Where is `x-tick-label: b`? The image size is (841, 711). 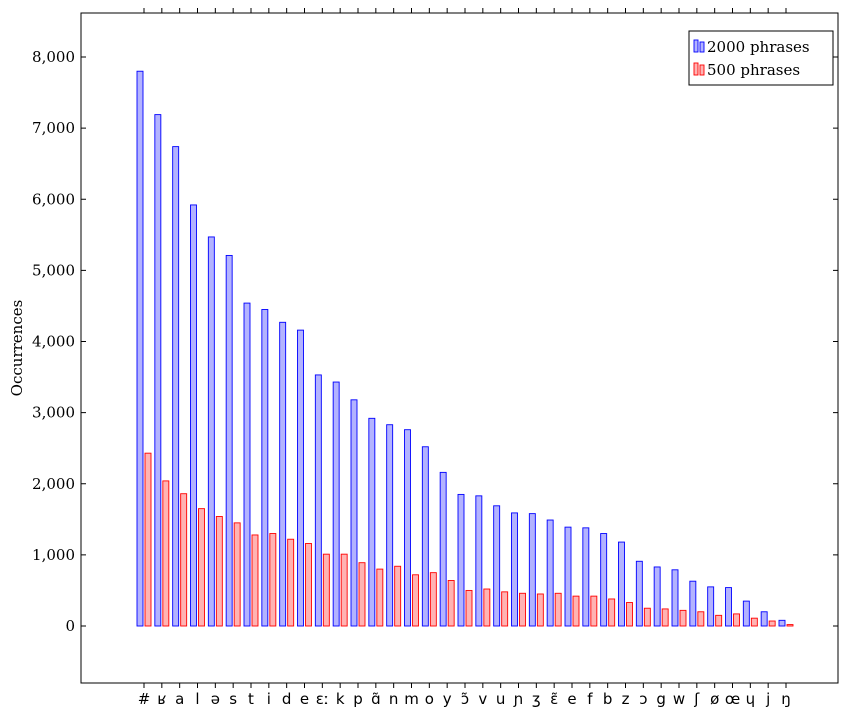 x-tick-label: b is located at coordinates (608, 699).